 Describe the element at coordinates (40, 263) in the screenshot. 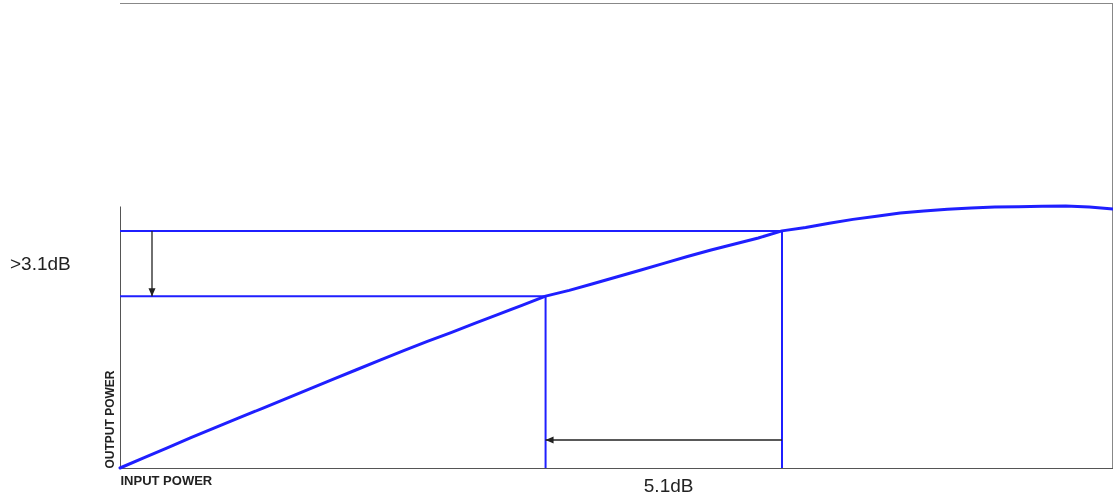

I see `text: >3.1dB` at that location.